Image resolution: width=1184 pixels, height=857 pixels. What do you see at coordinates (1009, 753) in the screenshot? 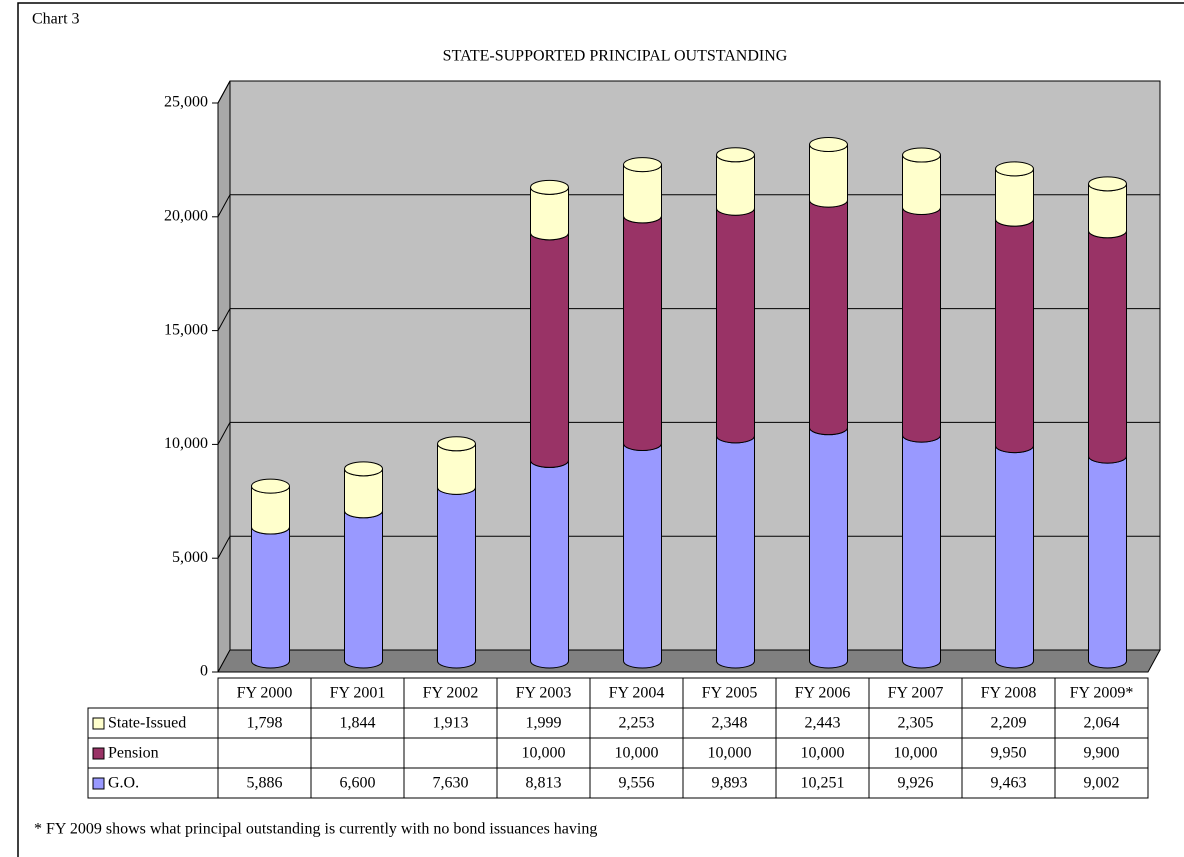
I see `table-value: 9,950` at bounding box center [1009, 753].